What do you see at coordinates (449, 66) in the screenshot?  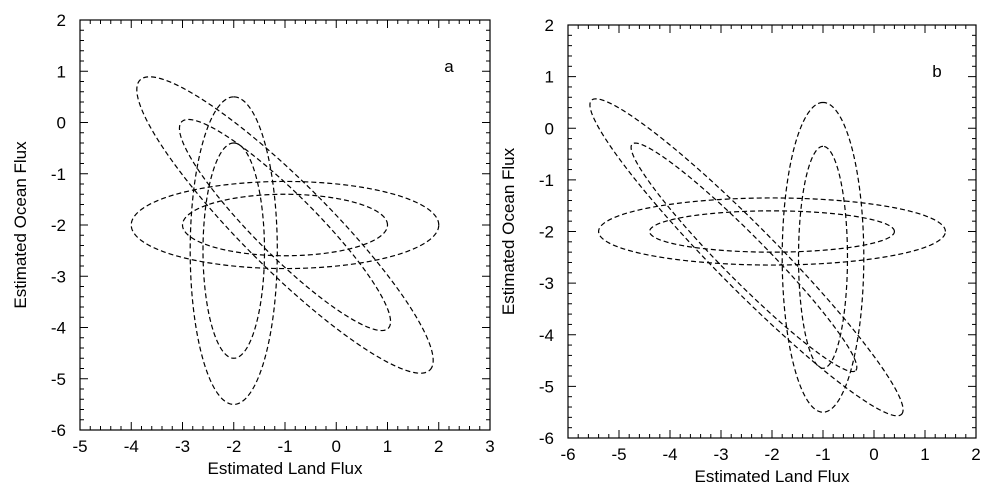 I see `panel-label: a` at bounding box center [449, 66].